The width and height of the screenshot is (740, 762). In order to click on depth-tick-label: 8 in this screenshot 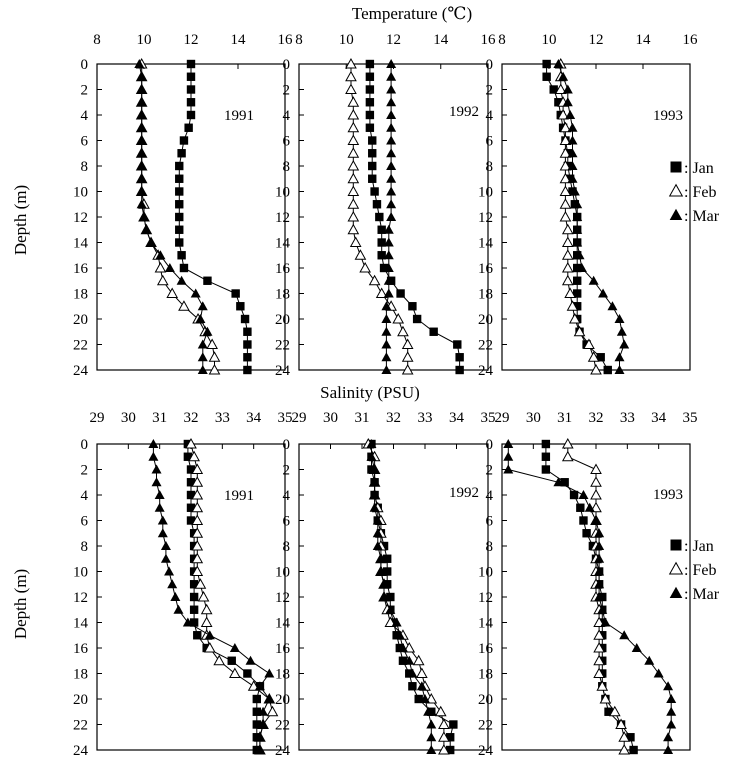, I will do `click(85, 167)`.